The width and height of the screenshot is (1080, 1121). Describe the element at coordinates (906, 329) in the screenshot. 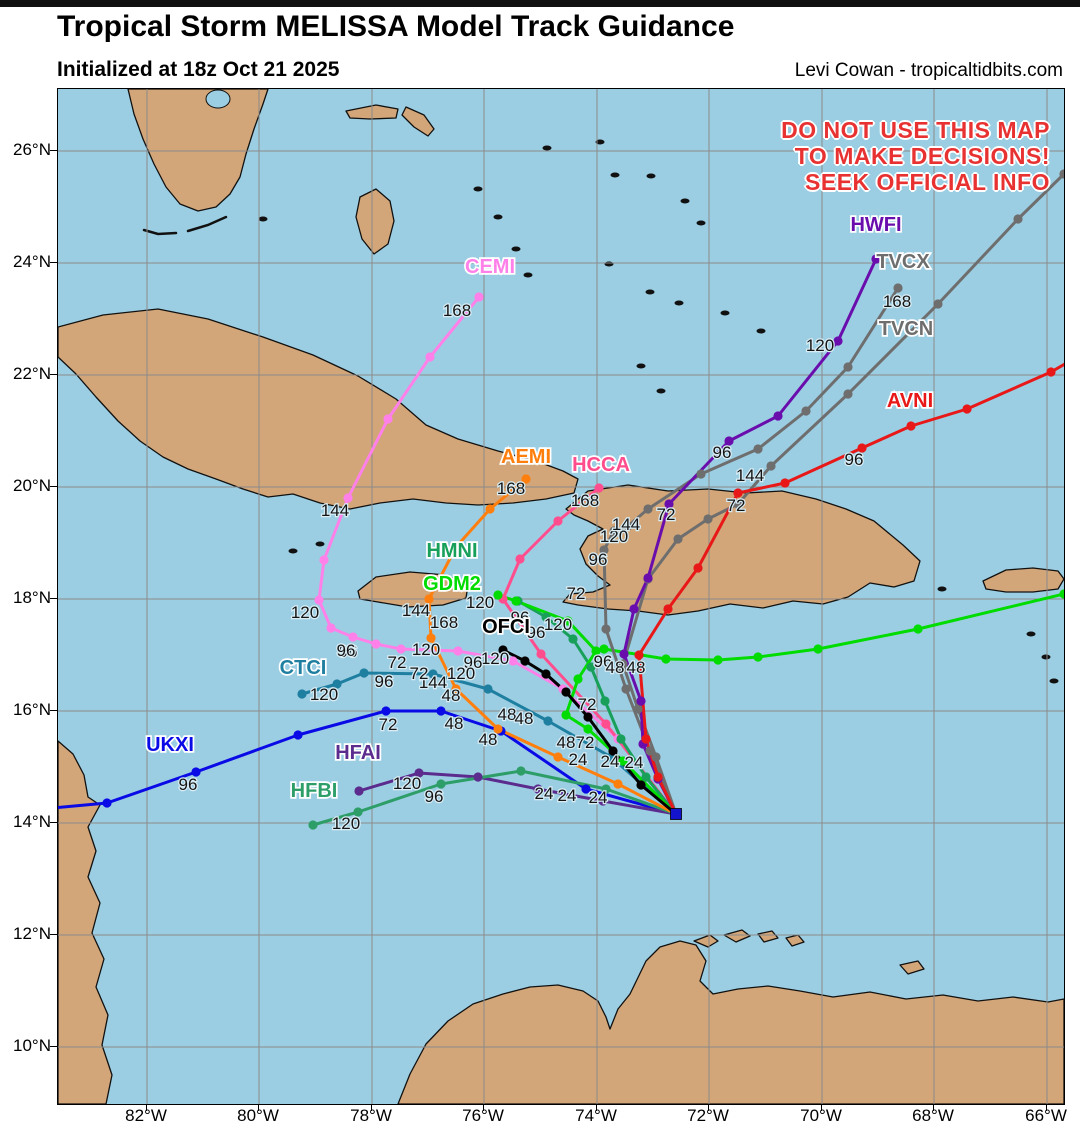

I see `model-label-TVCN: TVCN` at that location.